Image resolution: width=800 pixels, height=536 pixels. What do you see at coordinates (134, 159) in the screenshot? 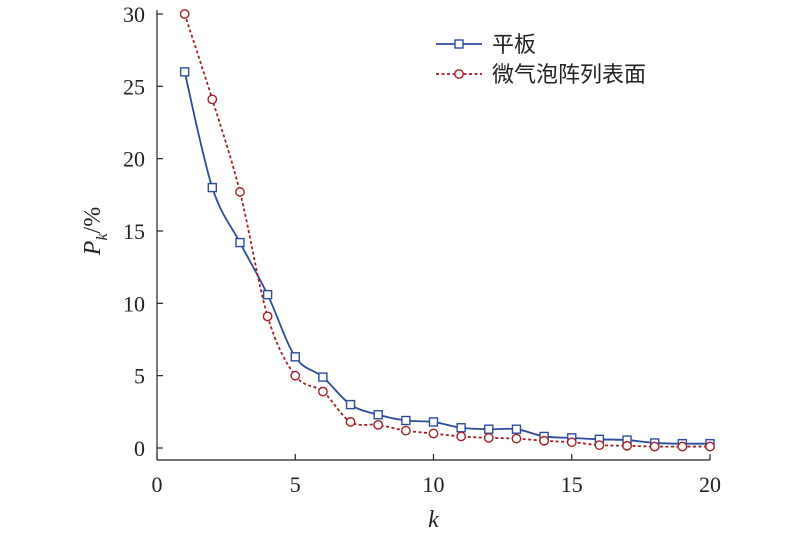
I see `y-tick-label: 20` at bounding box center [134, 159].